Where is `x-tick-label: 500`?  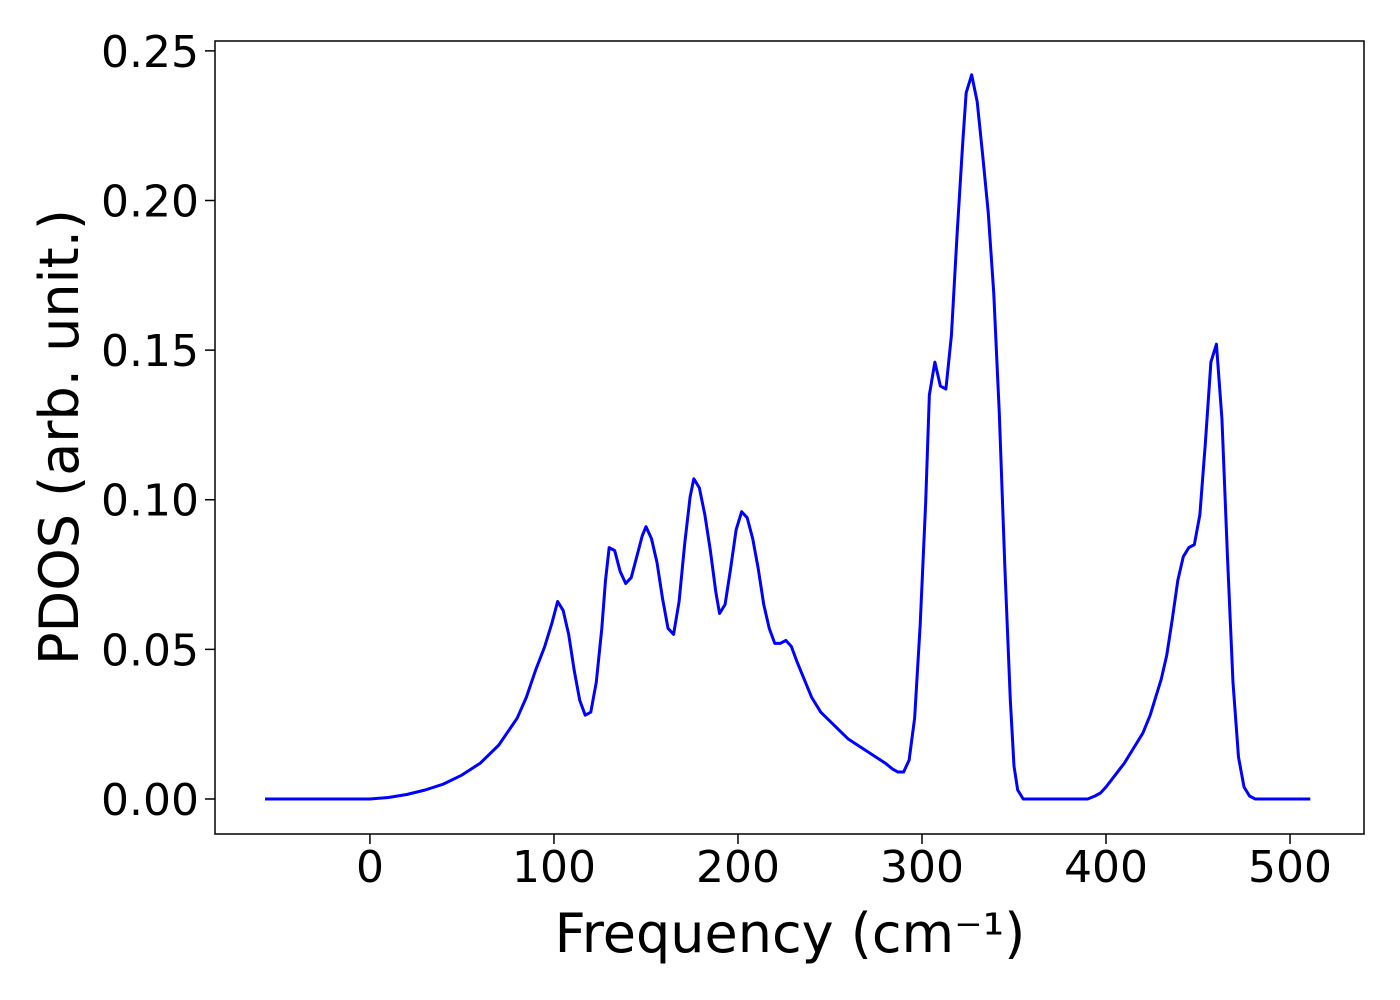 x-tick-label: 500 is located at coordinates (1290, 867).